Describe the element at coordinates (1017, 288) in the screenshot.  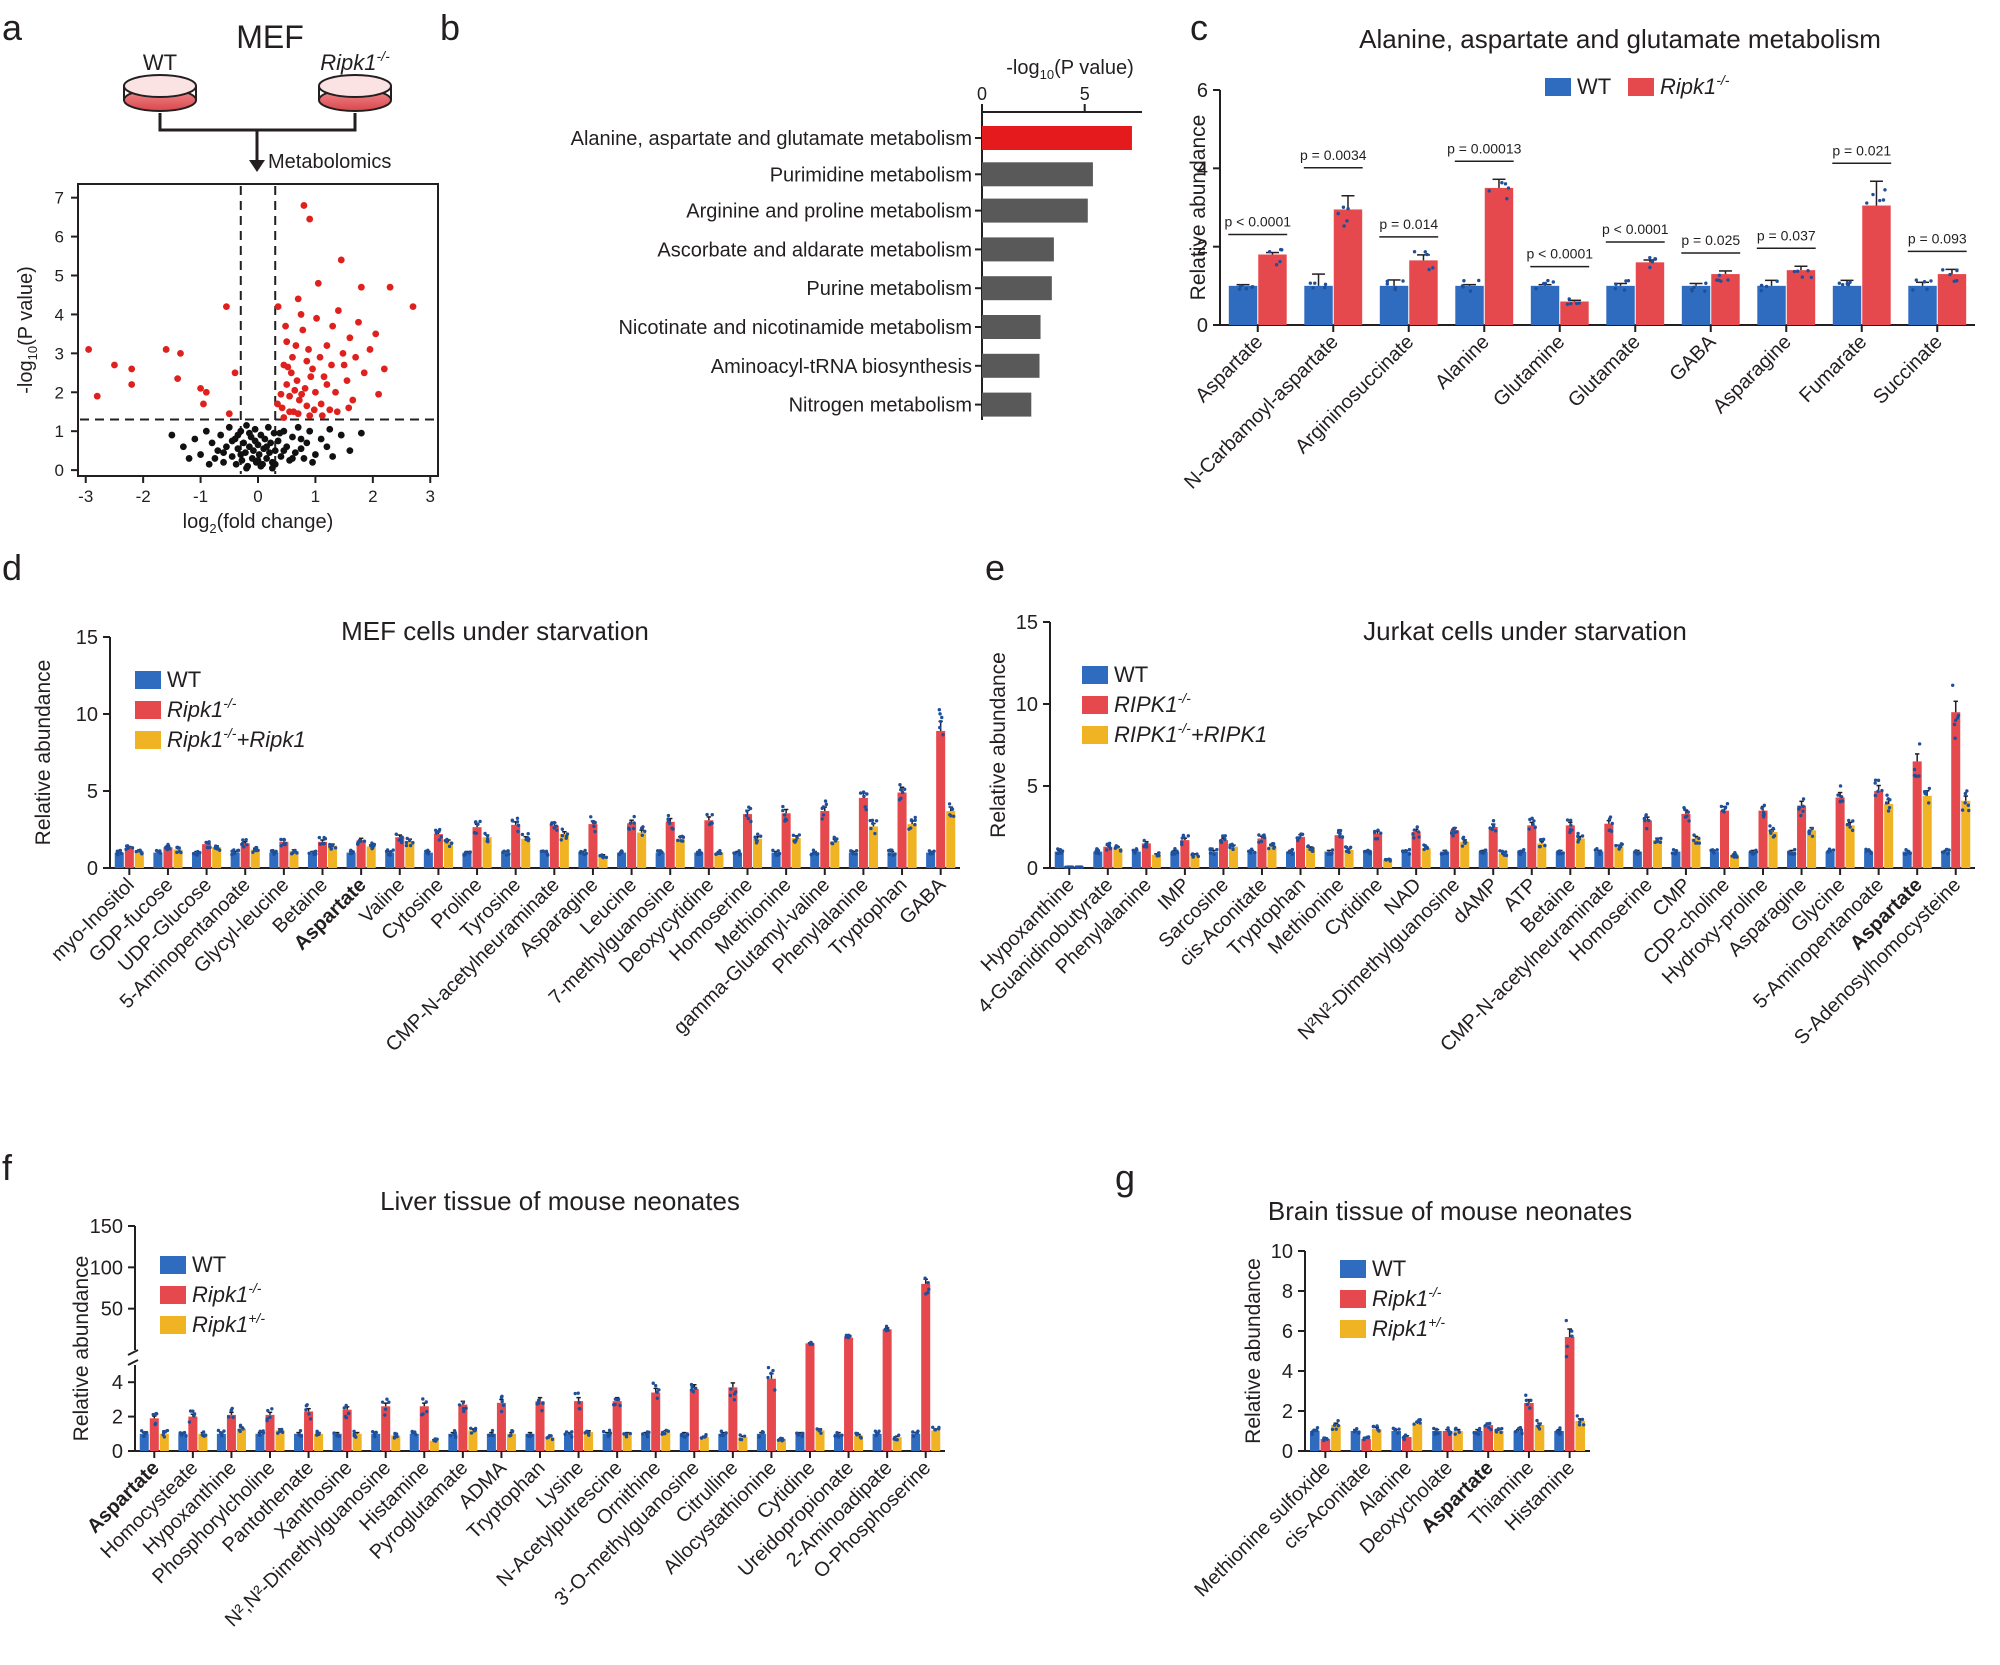
I see `pathway-bar` at that location.